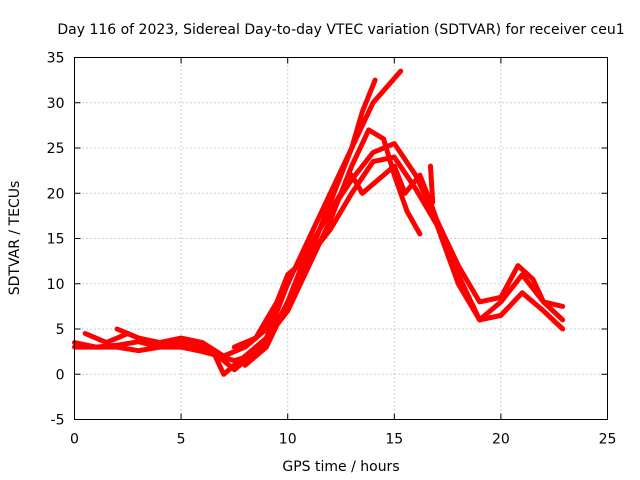  What do you see at coordinates (15, 238) in the screenshot?
I see `y-axis-label: SDTVAR / TECUs` at bounding box center [15, 238].